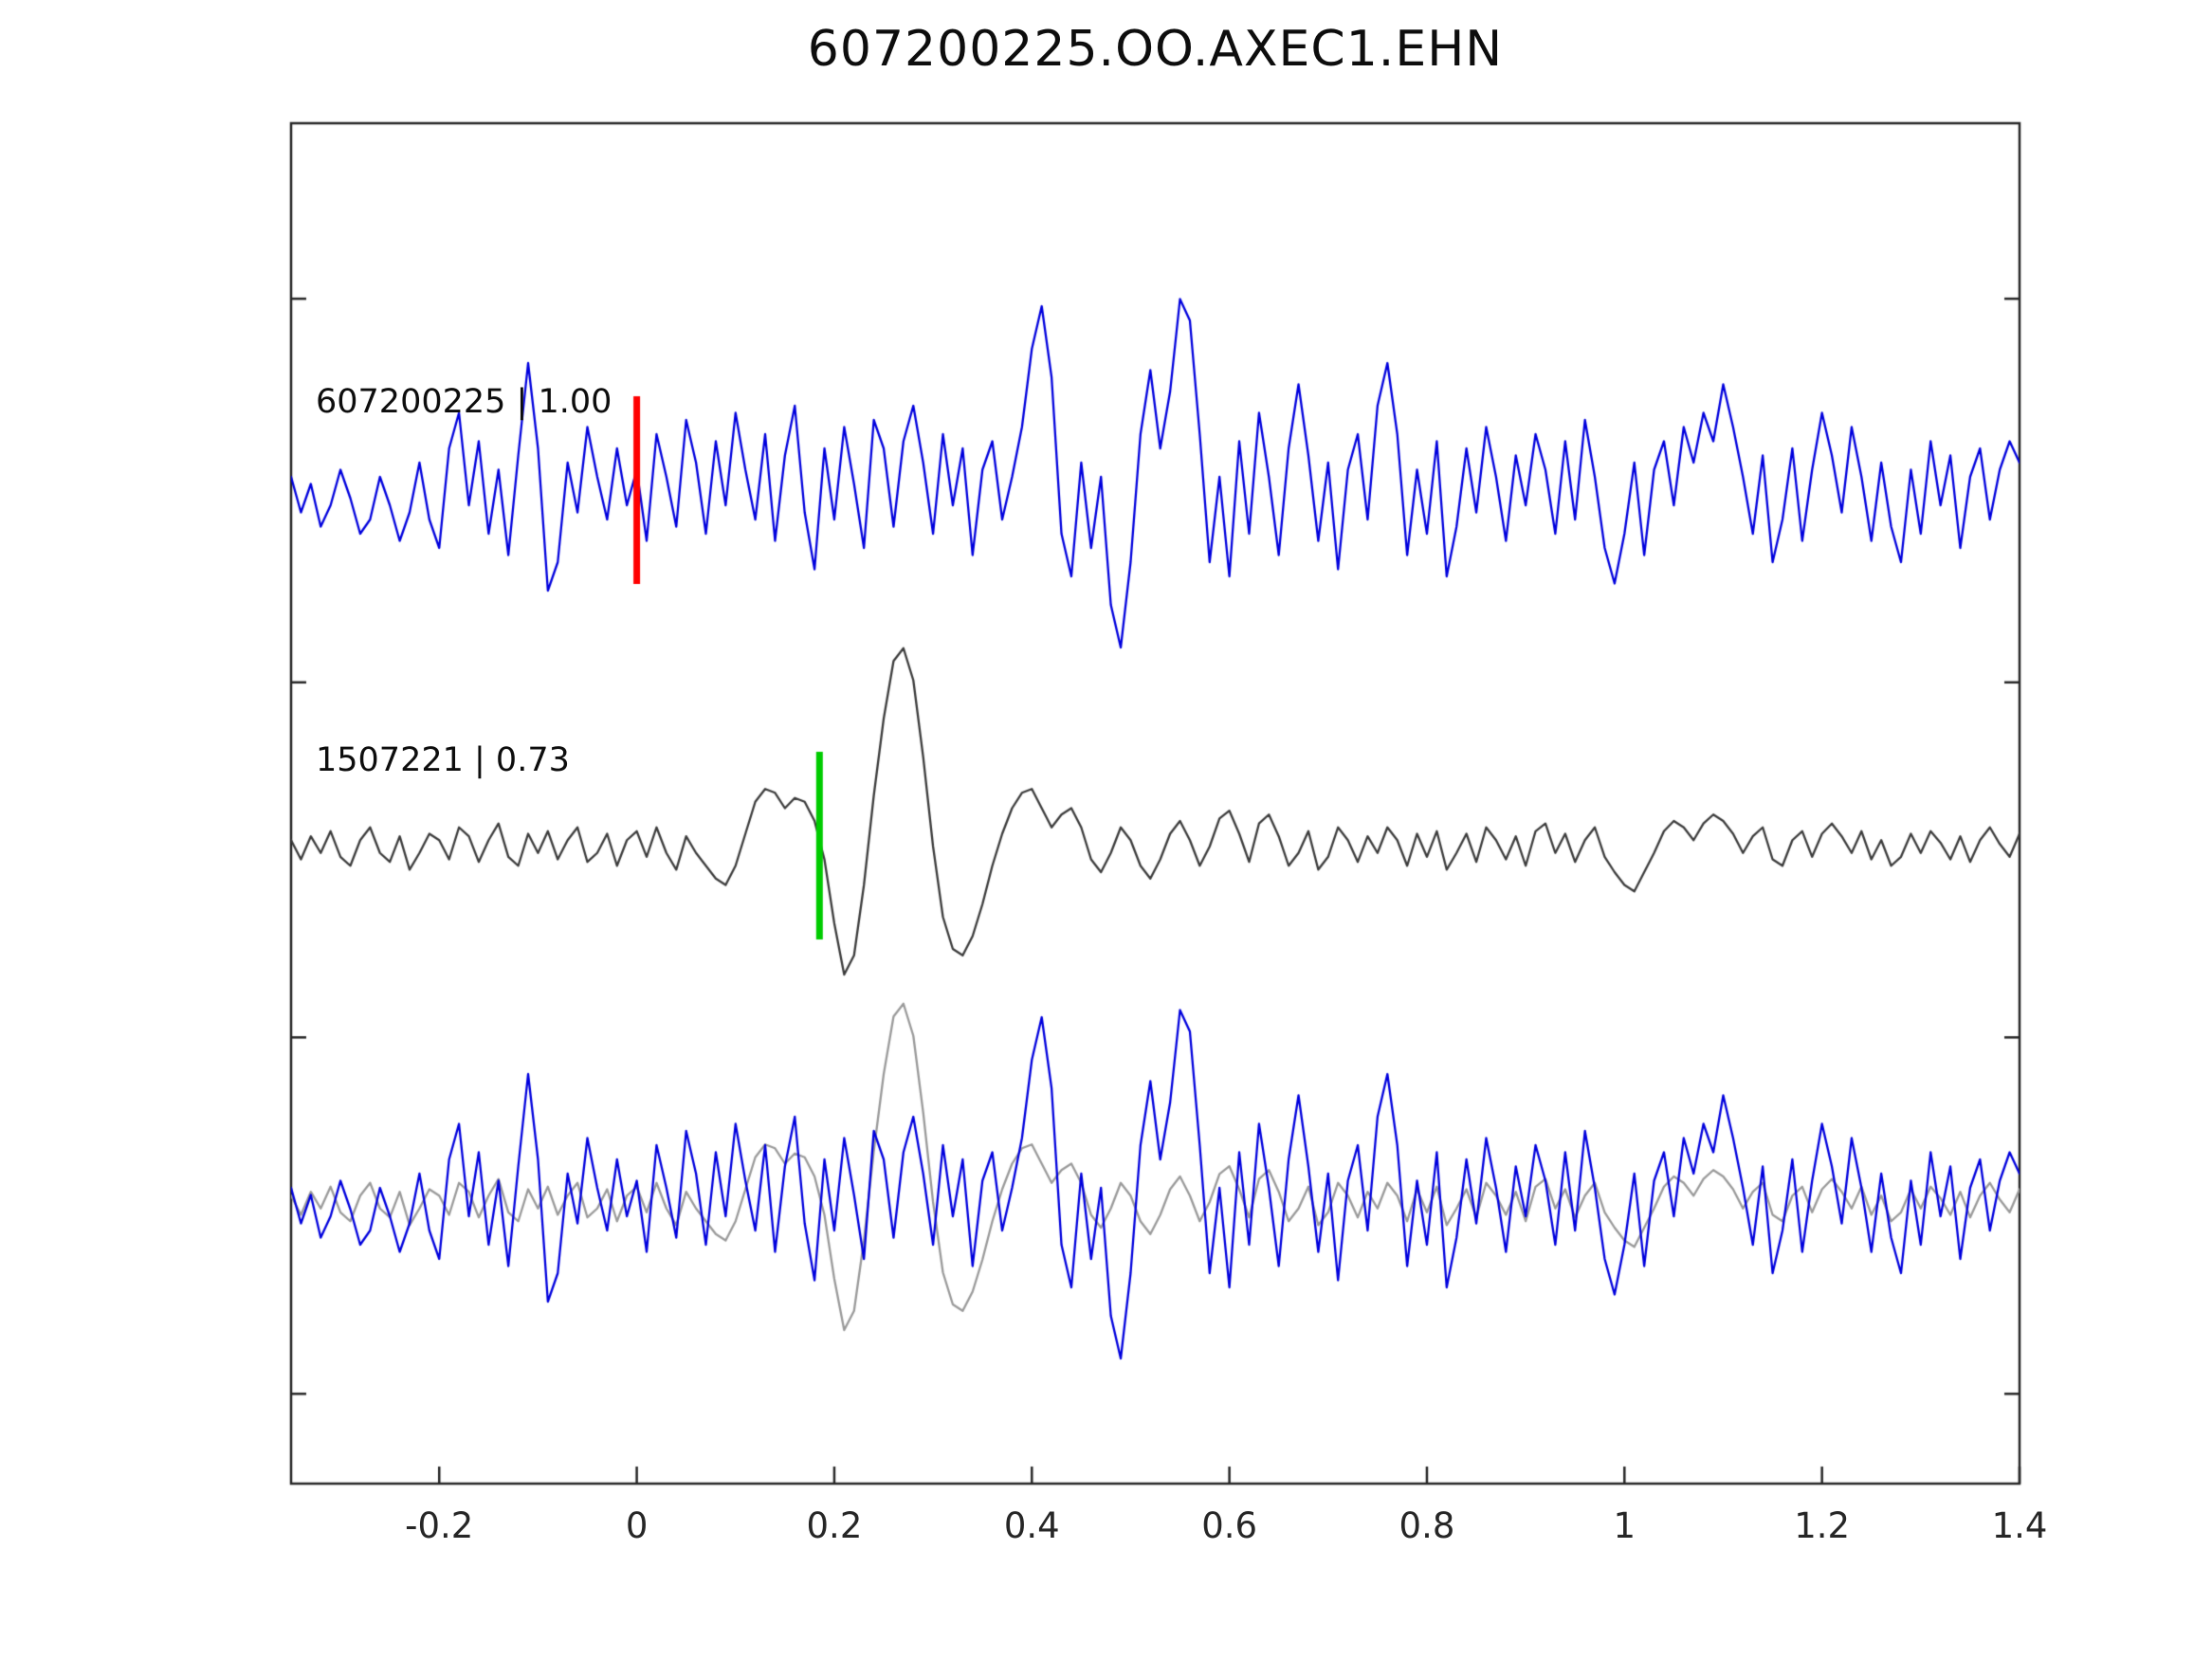  I want to click on x-tick-label: 0.2, so click(834, 1525).